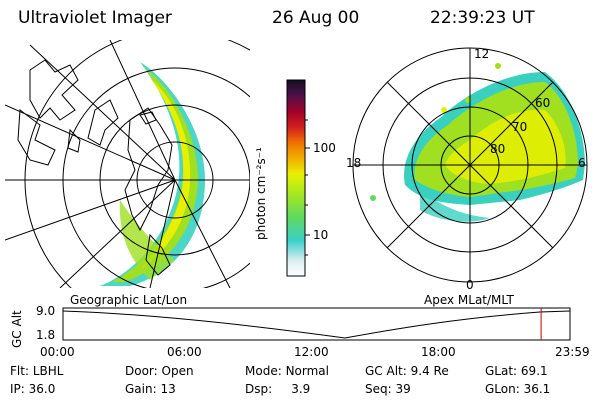 The height and width of the screenshot is (400, 600). Describe the element at coordinates (543, 103) in the screenshot. I see `mlat-label-60: 60` at that location.